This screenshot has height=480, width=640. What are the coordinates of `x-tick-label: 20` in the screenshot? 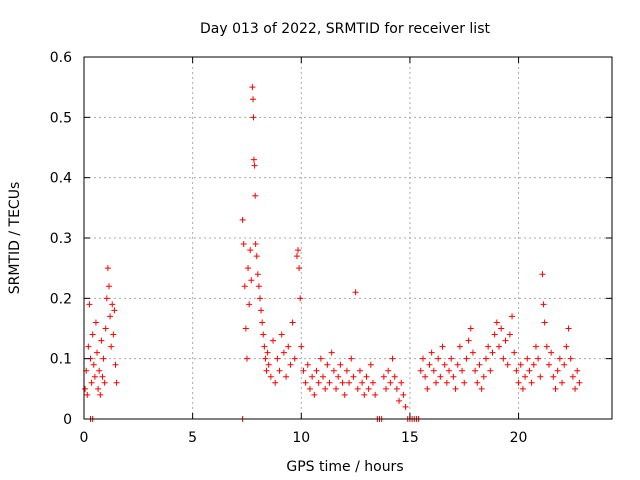 It's located at (519, 438).